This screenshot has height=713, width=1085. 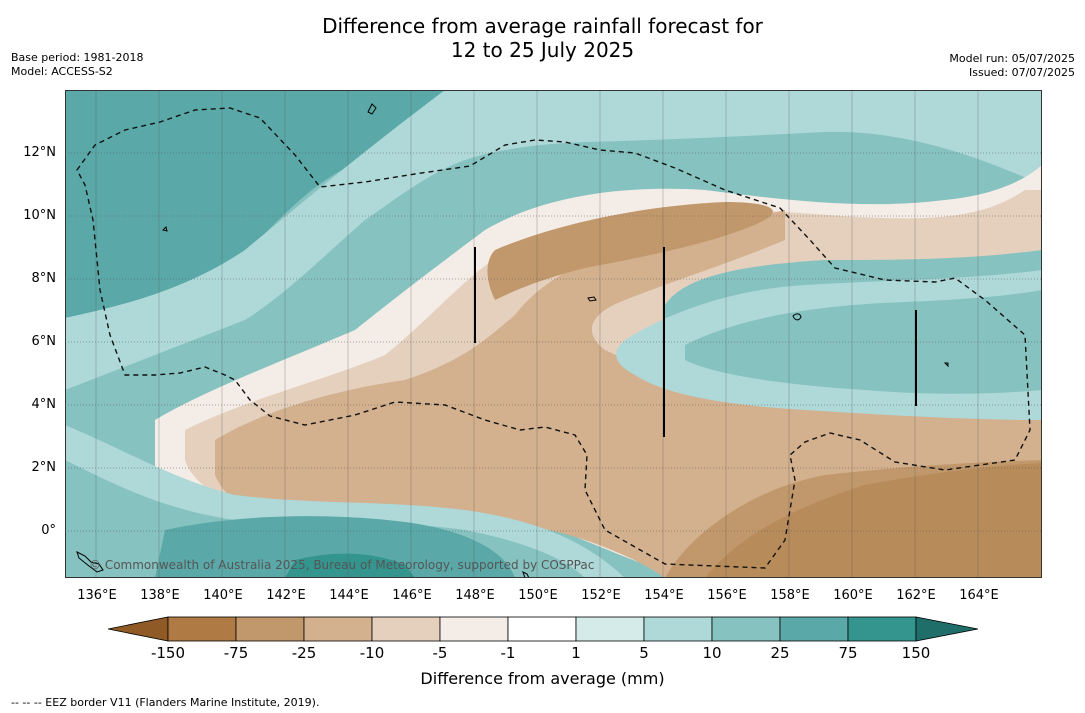 I want to click on colorbar-tick-label: 5, so click(x=644, y=653).